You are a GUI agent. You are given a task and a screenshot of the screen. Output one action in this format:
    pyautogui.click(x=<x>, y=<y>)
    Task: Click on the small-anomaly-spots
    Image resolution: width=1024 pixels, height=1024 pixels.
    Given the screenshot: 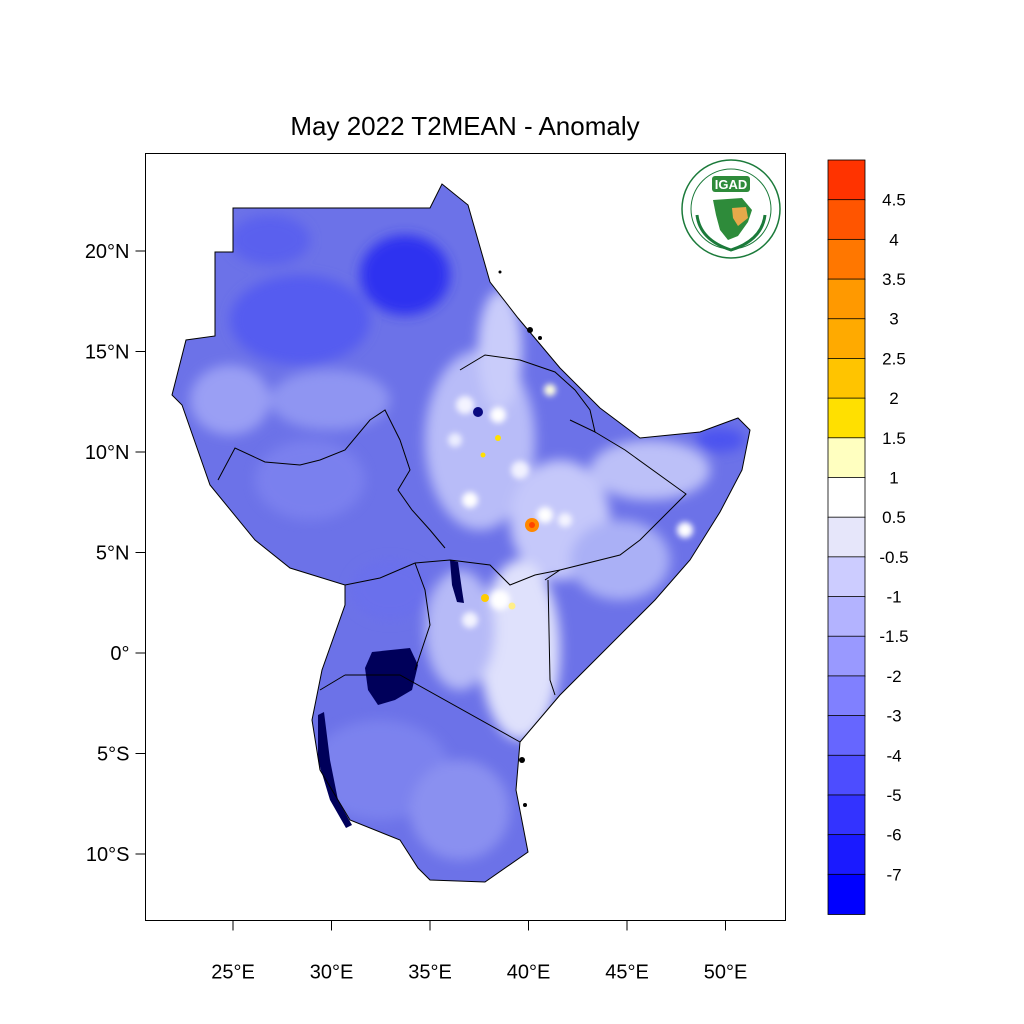 What is the action you would take?
    pyautogui.click(x=570, y=506)
    